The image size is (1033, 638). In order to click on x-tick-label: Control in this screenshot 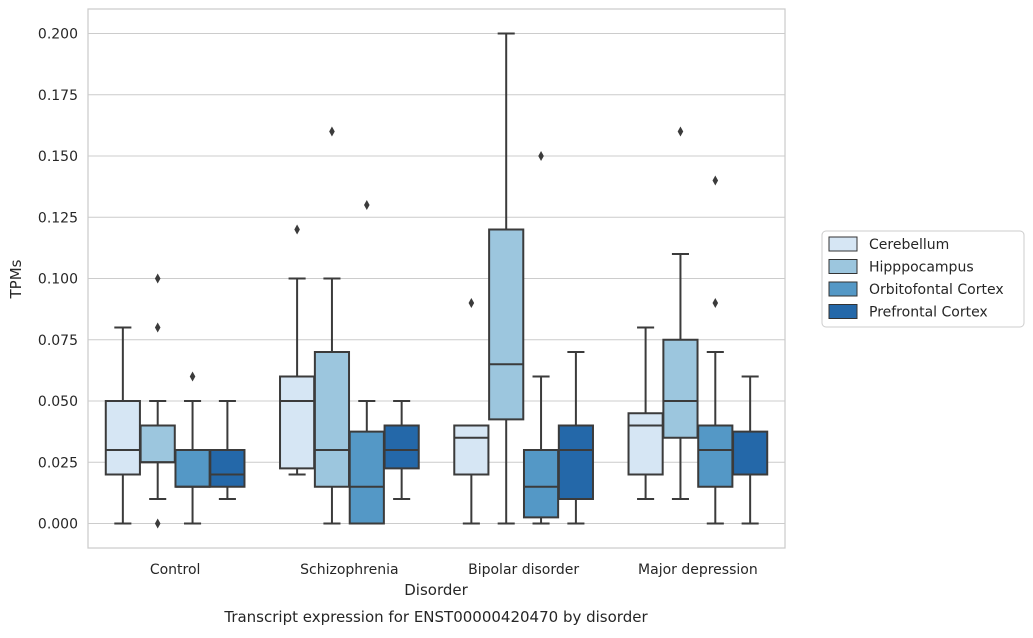, I will do `click(175, 570)`.